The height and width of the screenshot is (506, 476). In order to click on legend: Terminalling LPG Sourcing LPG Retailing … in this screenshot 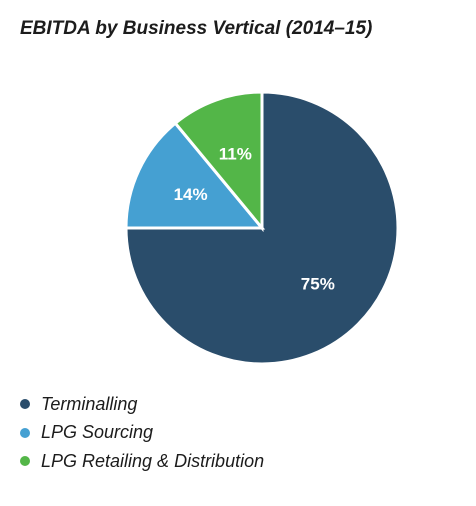, I will do `click(142, 433)`.